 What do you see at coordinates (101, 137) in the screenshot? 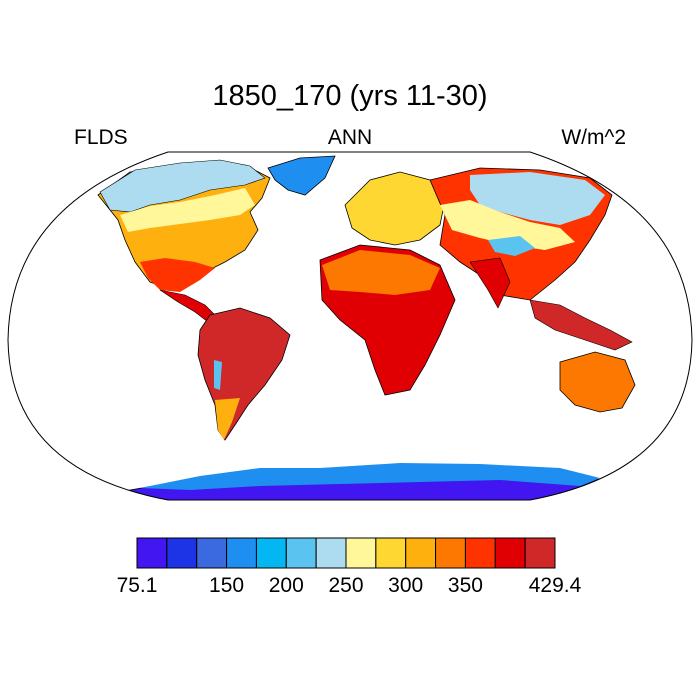
I see `variable-label: FLDS` at bounding box center [101, 137].